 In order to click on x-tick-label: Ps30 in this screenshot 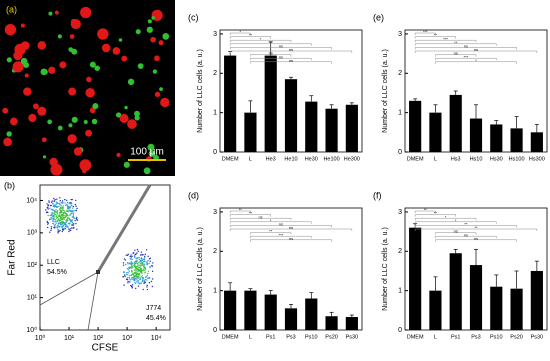, I will do `click(352, 337)`.